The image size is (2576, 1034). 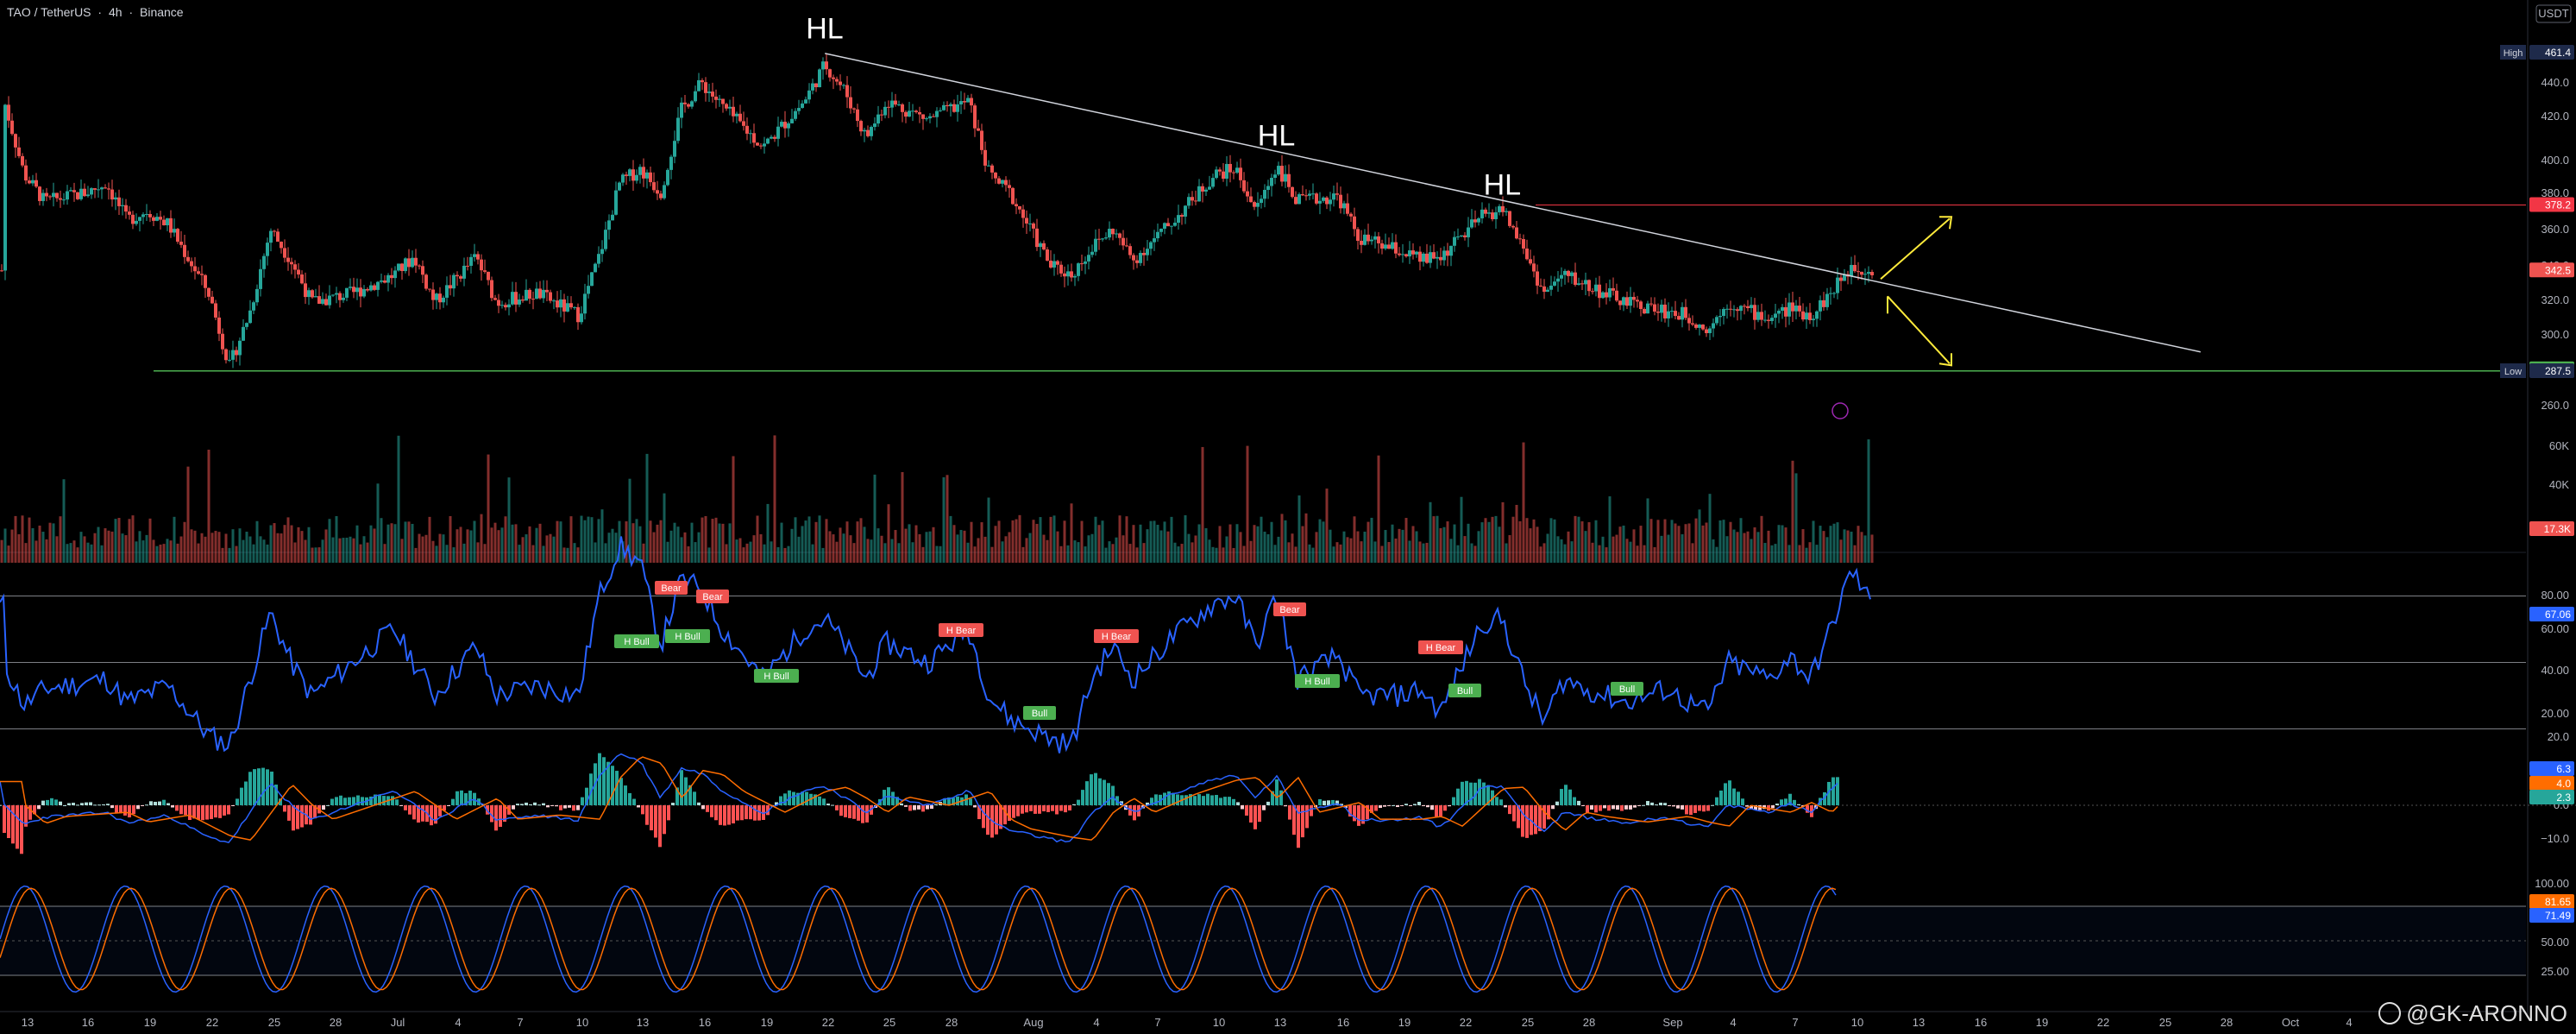 What do you see at coordinates (49, 12) in the screenshot?
I see `symbol-label: TAO / TetherUS` at bounding box center [49, 12].